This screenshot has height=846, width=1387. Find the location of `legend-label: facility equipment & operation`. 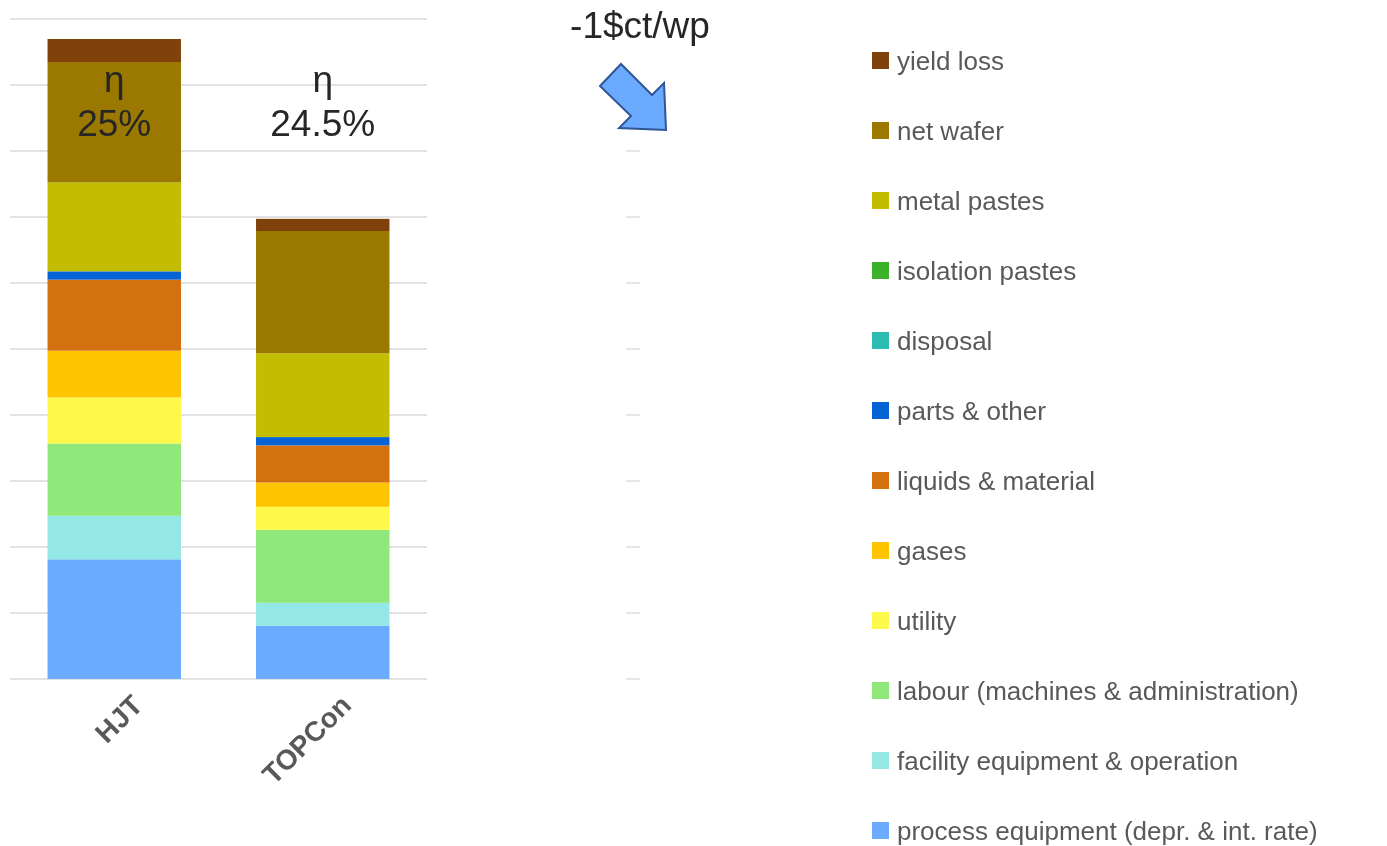

legend-label: facility equipment & operation is located at coordinates (1068, 761).